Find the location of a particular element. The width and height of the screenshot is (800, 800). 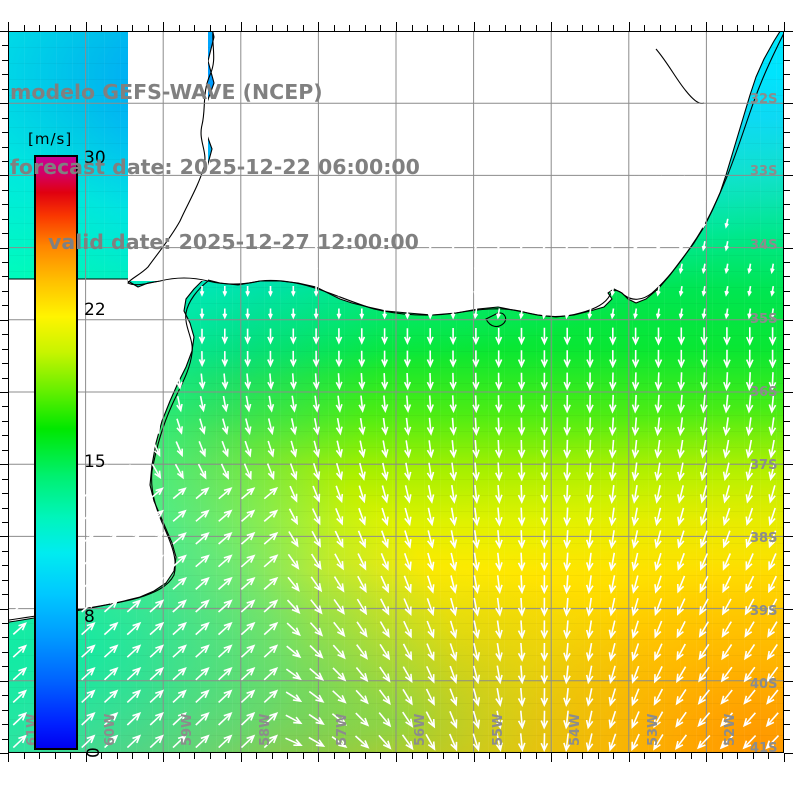

lat-label-39s: 39S is located at coordinates (764, 611).